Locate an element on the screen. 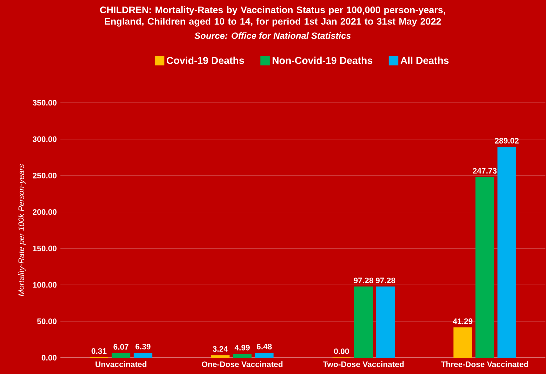 Image resolution: width=546 pixels, height=374 pixels. legend-label: Covid-19 Deaths is located at coordinates (205, 60).